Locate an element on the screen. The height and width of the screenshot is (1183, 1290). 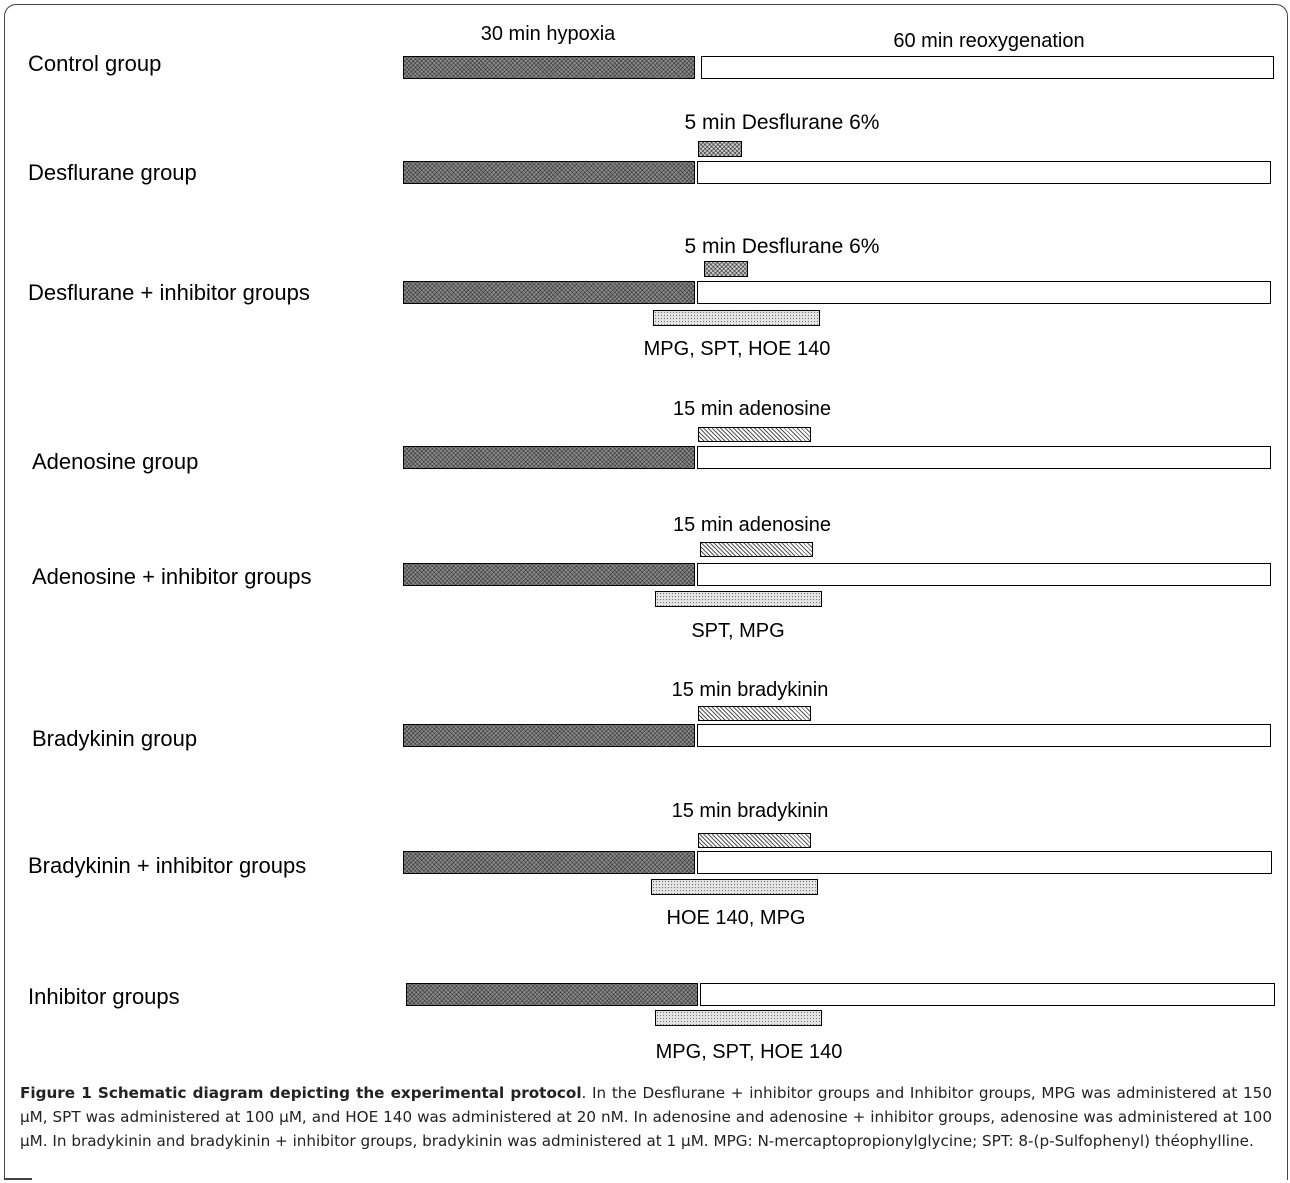
group-label-adenosine: Adenosine group is located at coordinates (115, 461).